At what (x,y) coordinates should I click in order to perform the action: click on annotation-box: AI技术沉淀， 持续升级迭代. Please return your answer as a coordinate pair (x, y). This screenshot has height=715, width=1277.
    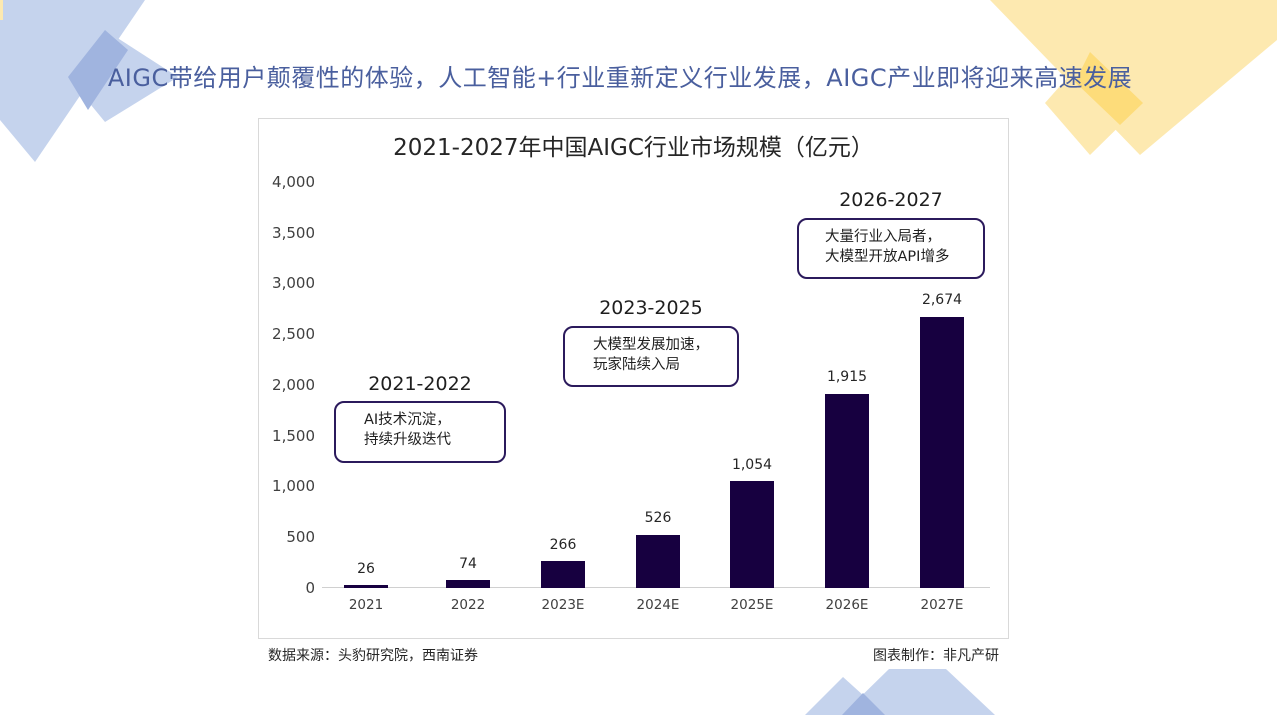
    Looking at the image, I should click on (420, 432).